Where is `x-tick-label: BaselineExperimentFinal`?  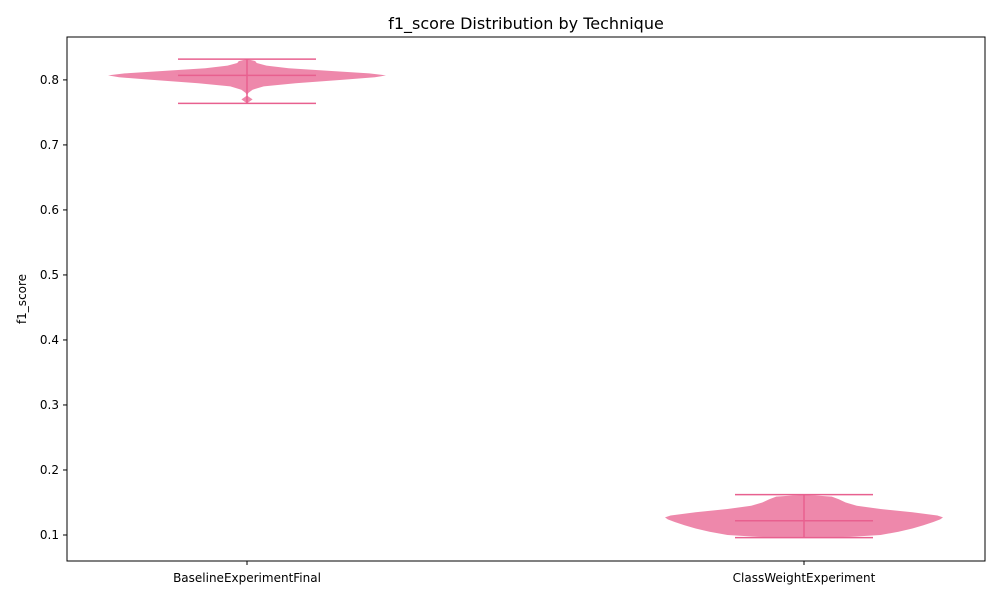 x-tick-label: BaselineExperimentFinal is located at coordinates (247, 578).